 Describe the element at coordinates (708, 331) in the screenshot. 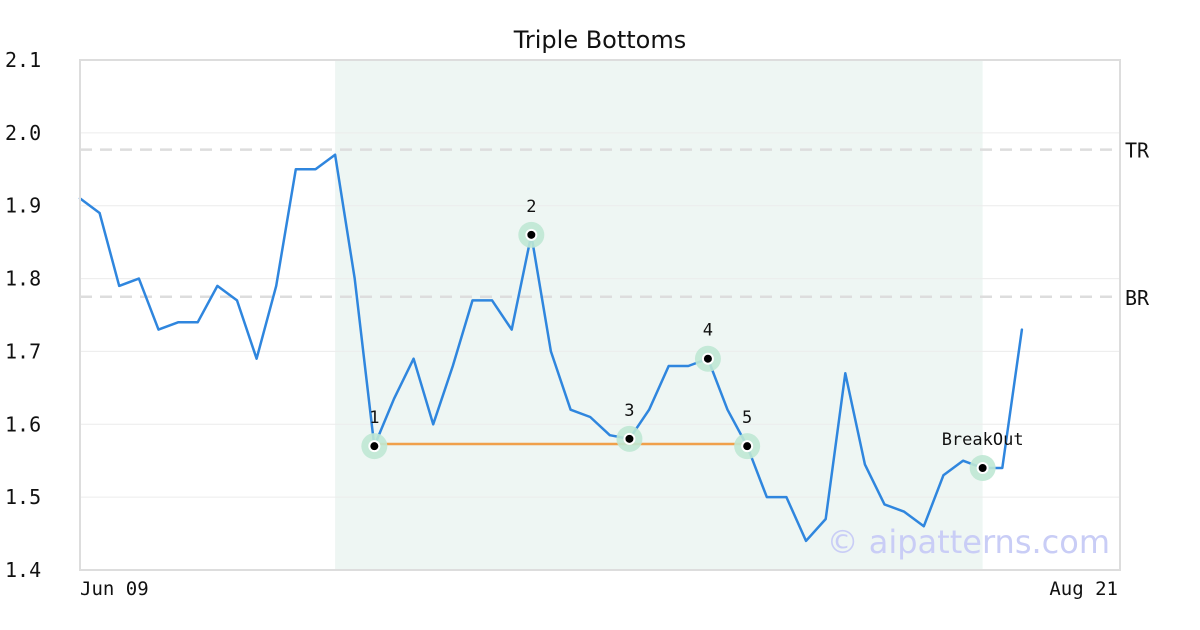

I see `marker-label-4: 4` at that location.